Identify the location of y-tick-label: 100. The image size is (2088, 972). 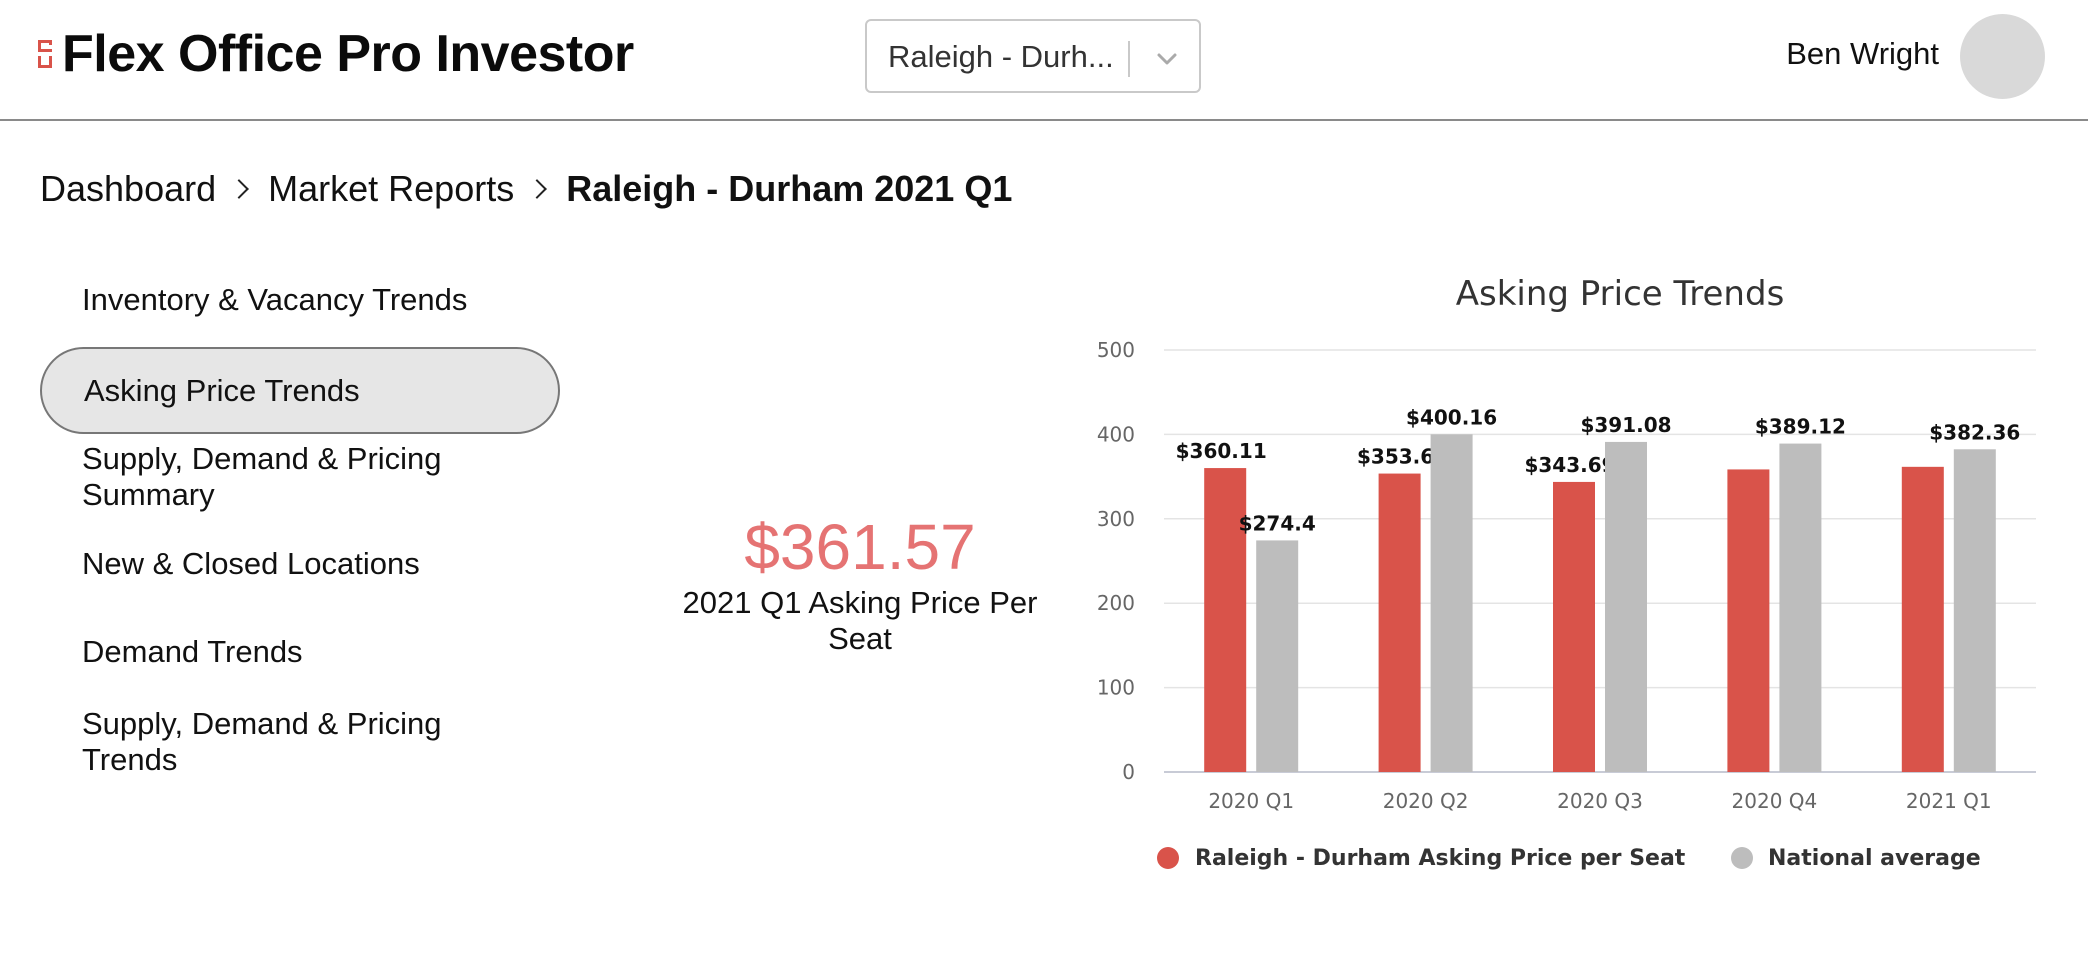
(1116, 688).